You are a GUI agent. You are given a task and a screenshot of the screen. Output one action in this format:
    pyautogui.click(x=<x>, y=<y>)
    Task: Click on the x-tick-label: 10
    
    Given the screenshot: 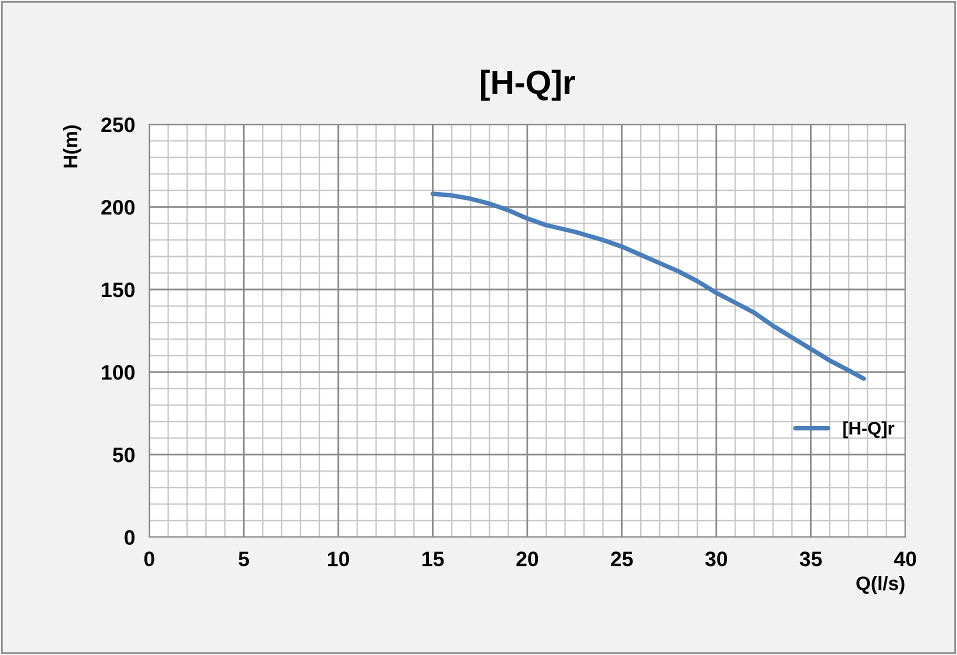 What is the action you would take?
    pyautogui.click(x=339, y=559)
    